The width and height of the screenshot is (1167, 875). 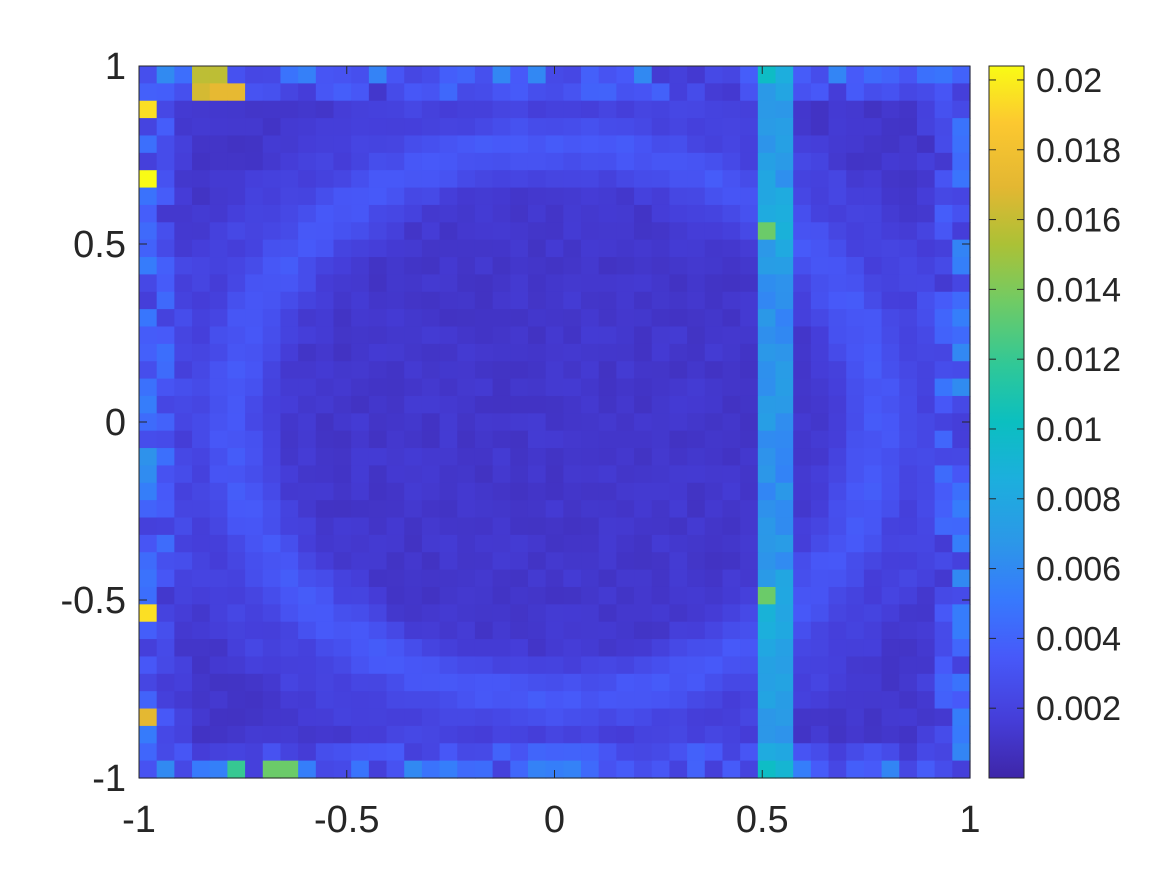 What do you see at coordinates (1078, 500) in the screenshot?
I see `colorbar-tick-label: 0.008` at bounding box center [1078, 500].